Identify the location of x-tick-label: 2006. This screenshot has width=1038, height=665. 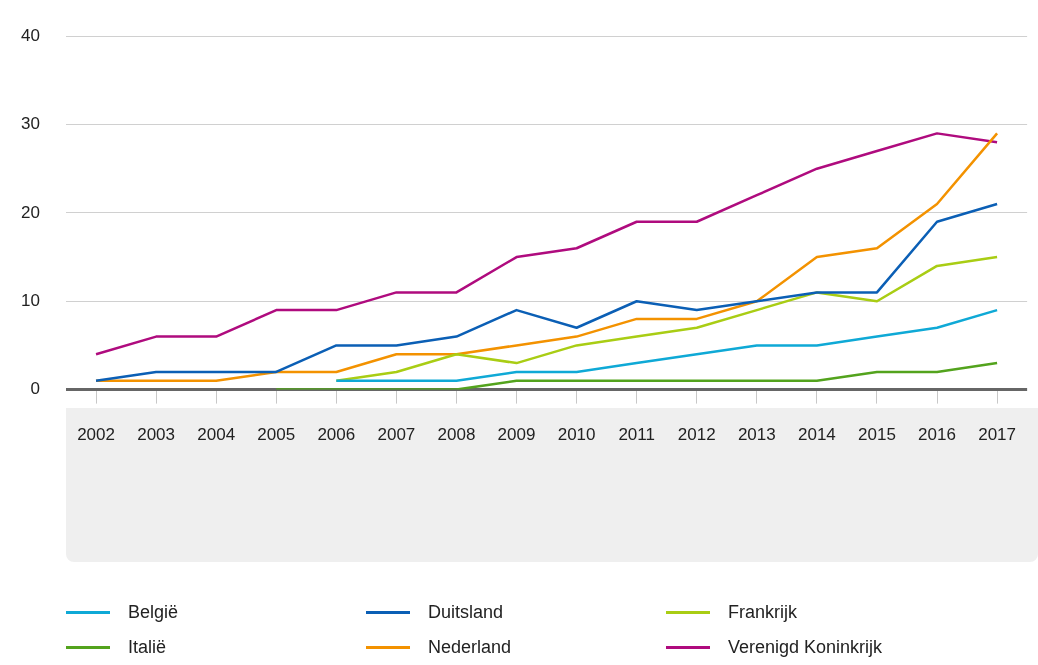
(336, 435).